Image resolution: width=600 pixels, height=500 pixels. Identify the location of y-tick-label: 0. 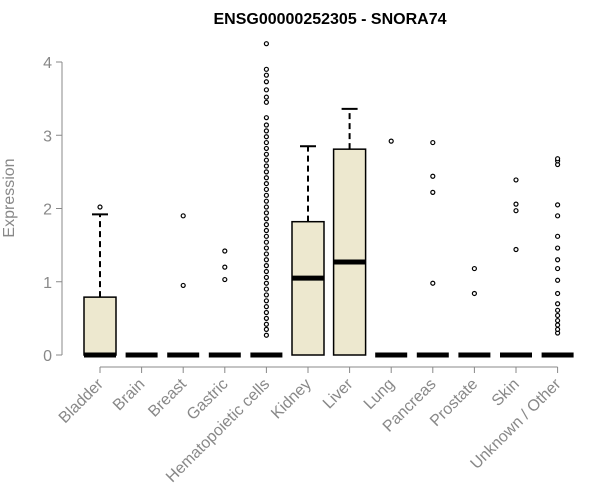
(47, 356).